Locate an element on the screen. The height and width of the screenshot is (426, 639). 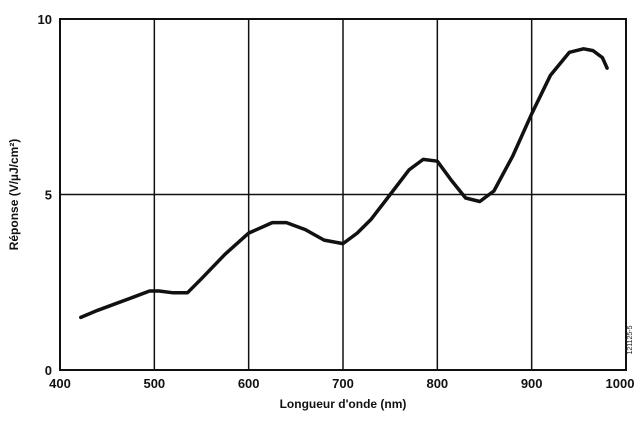
x-tick-label: 500 is located at coordinates (154, 383).